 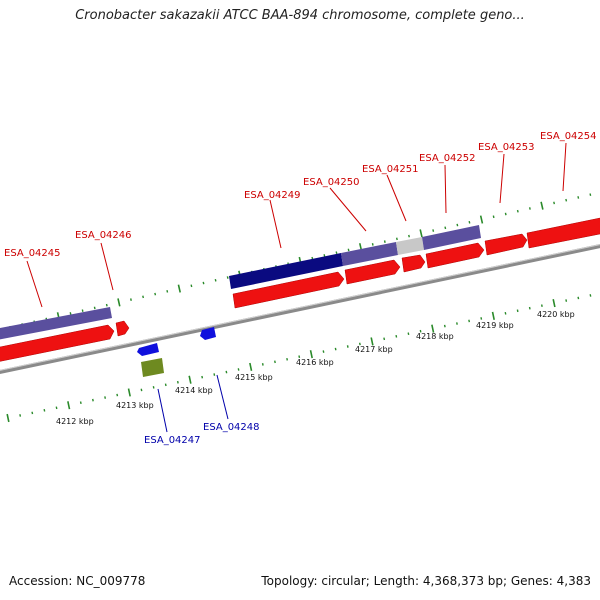 What do you see at coordinates (254, 377) in the screenshot?
I see `kbp-label: 4215 kbp` at bounding box center [254, 377].